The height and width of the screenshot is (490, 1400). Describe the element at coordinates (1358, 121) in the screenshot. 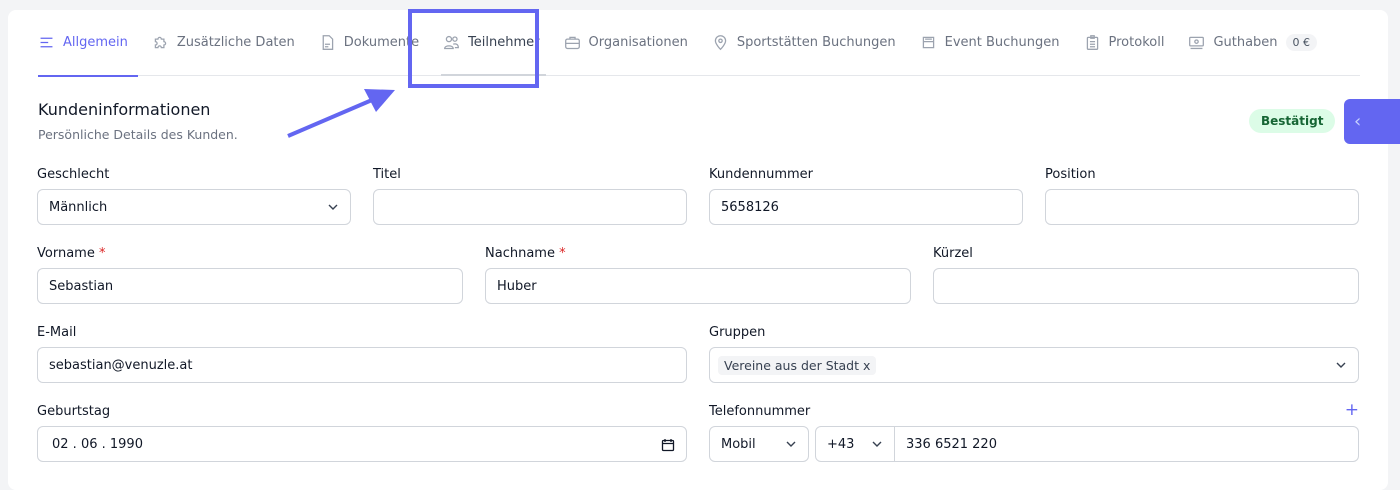

I see `chevron-left-icon: ‹` at that location.